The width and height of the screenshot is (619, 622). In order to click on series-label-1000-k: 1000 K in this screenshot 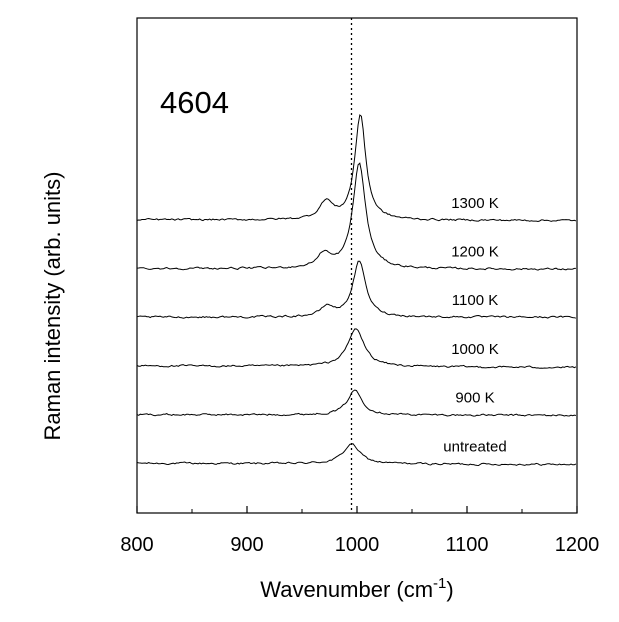, I will do `click(475, 349)`.